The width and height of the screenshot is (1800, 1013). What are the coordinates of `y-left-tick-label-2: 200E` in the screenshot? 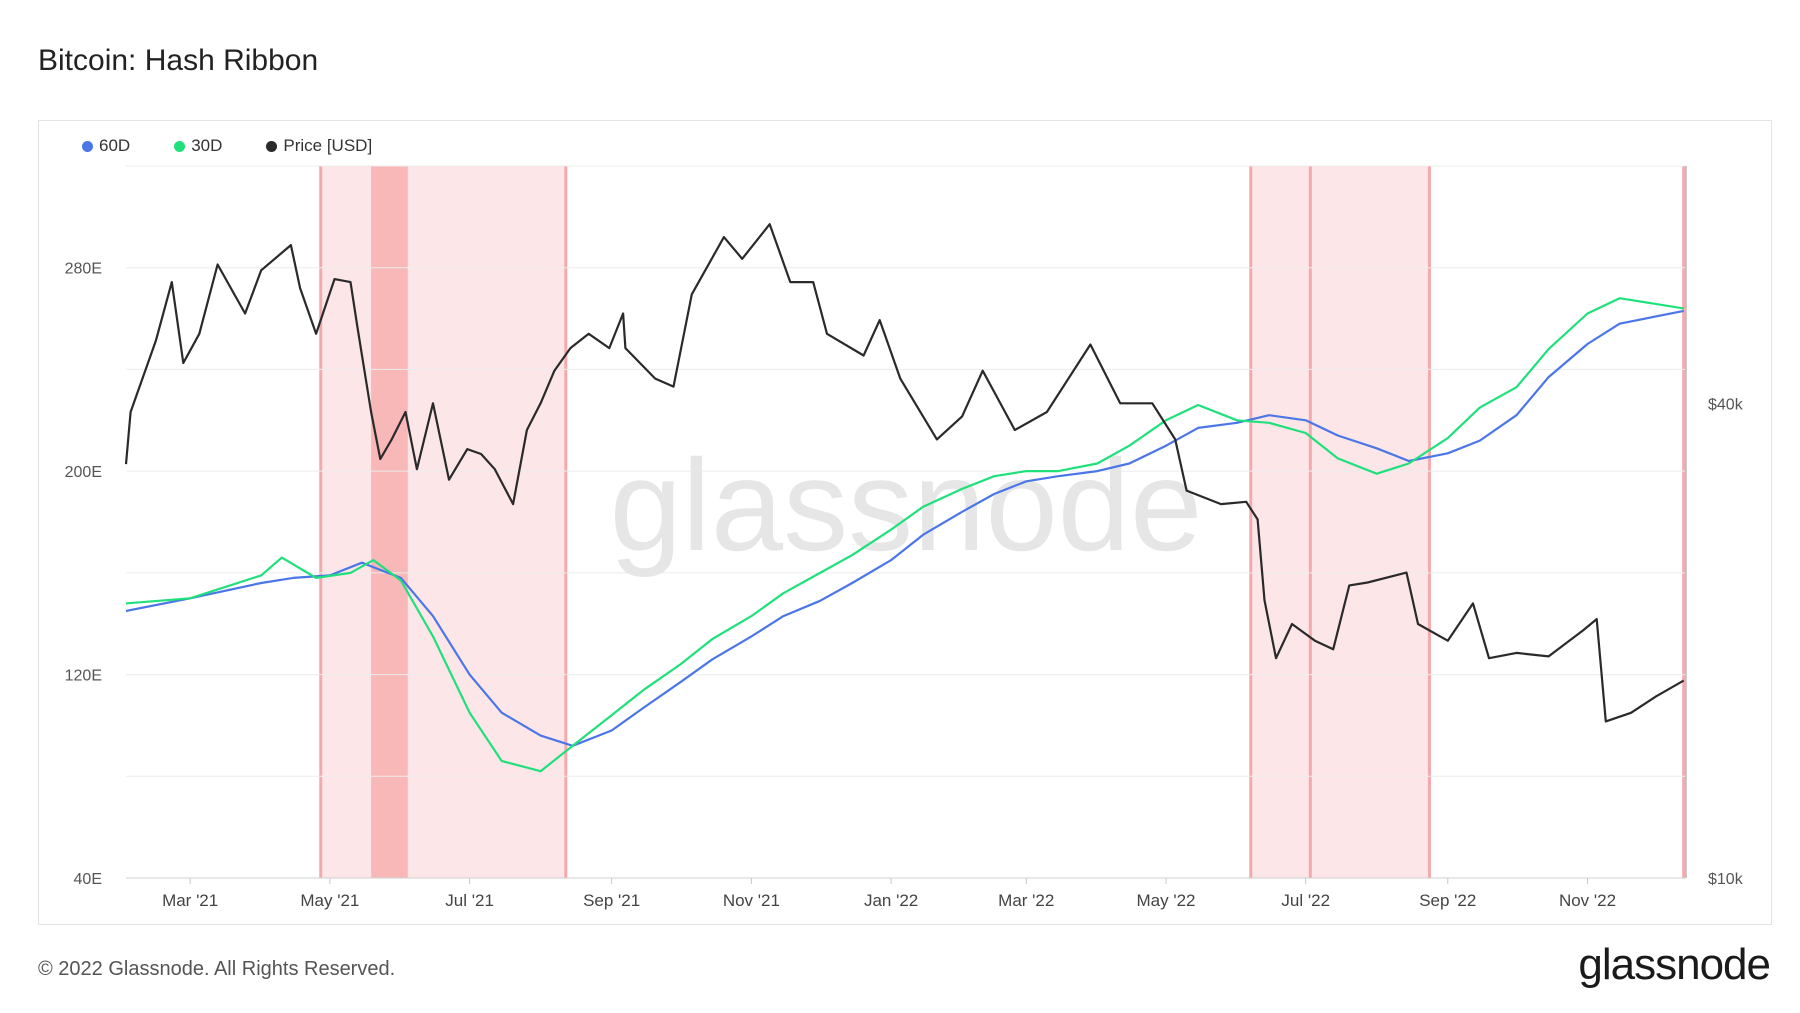 It's located at (83, 472).